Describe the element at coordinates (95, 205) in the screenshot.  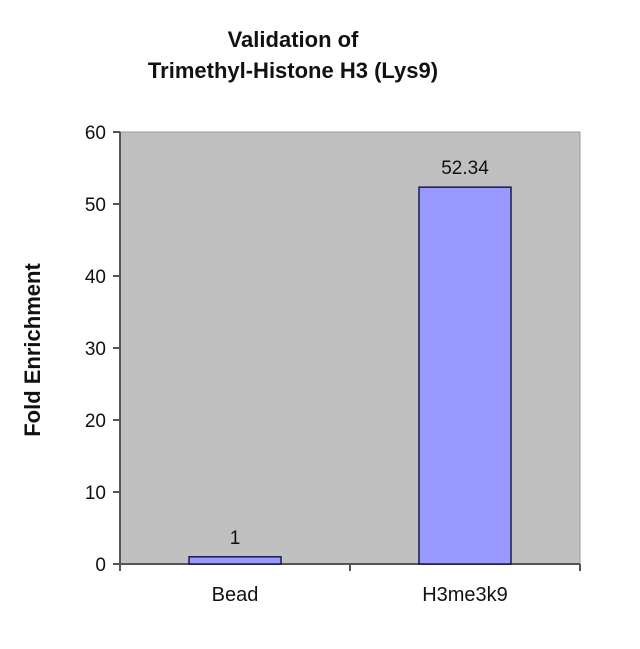
I see `y-tick-label: 50` at that location.